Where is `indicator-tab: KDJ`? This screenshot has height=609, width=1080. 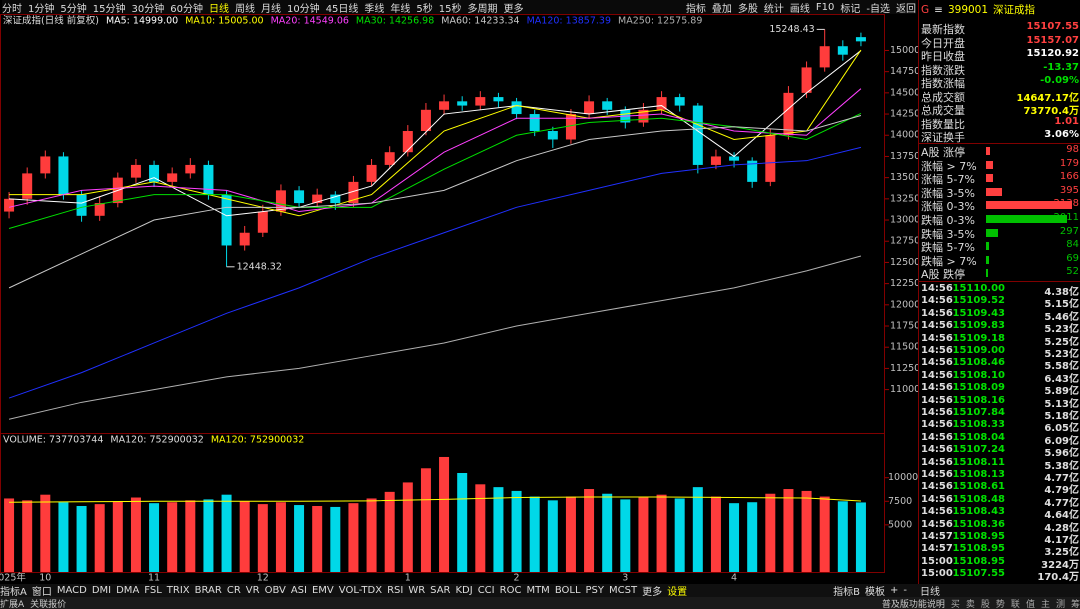 indicator-tab: KDJ is located at coordinates (464, 590).